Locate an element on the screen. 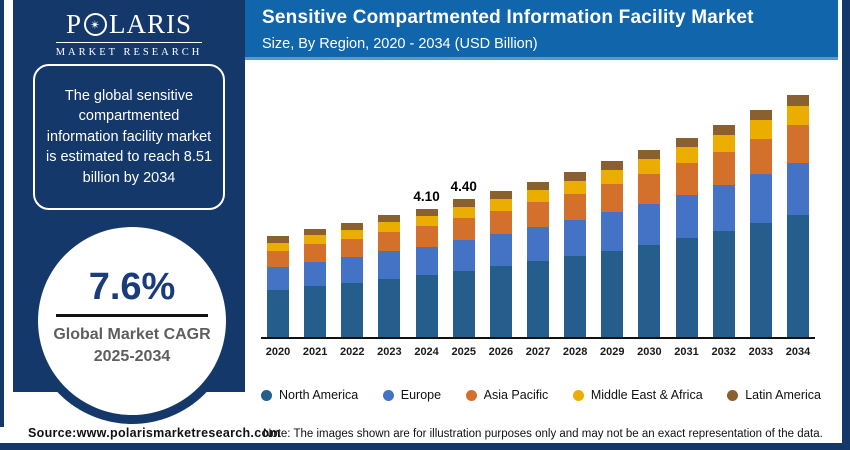 The image size is (850, 450). year-label-2031: 2031 is located at coordinates (686, 352).